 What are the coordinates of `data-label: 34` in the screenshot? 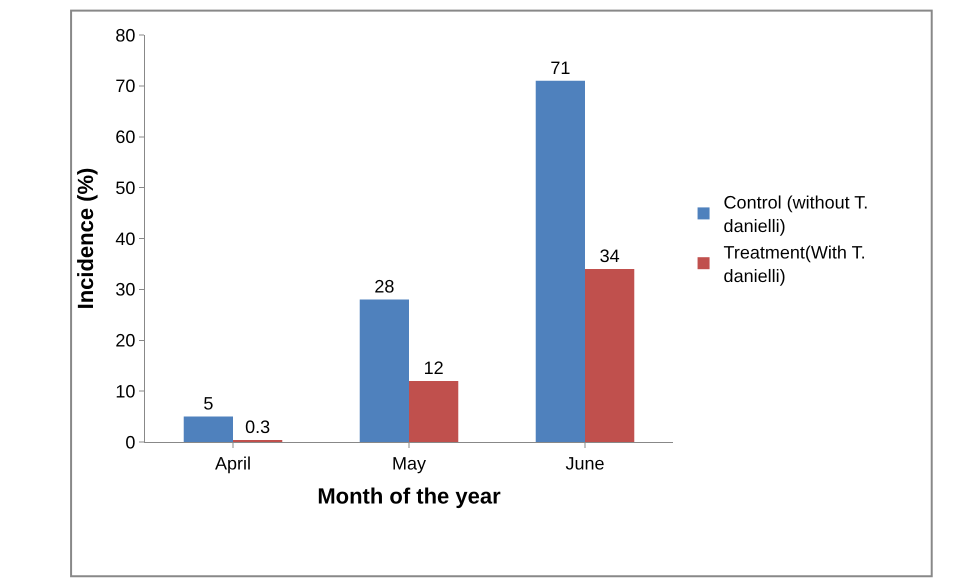 It's located at (610, 256).